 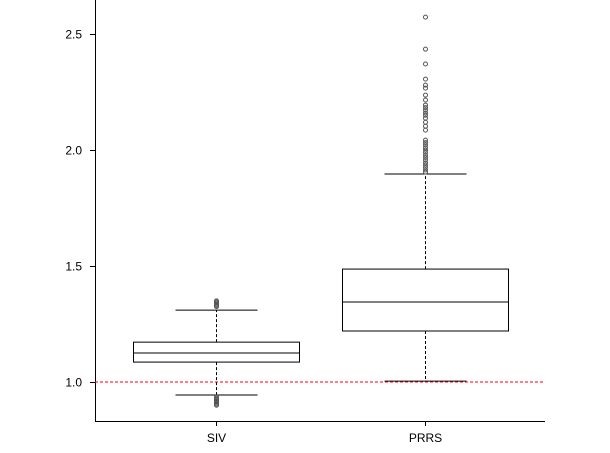 What do you see at coordinates (73, 35) in the screenshot?
I see `y-tick-label: 2.5` at bounding box center [73, 35].